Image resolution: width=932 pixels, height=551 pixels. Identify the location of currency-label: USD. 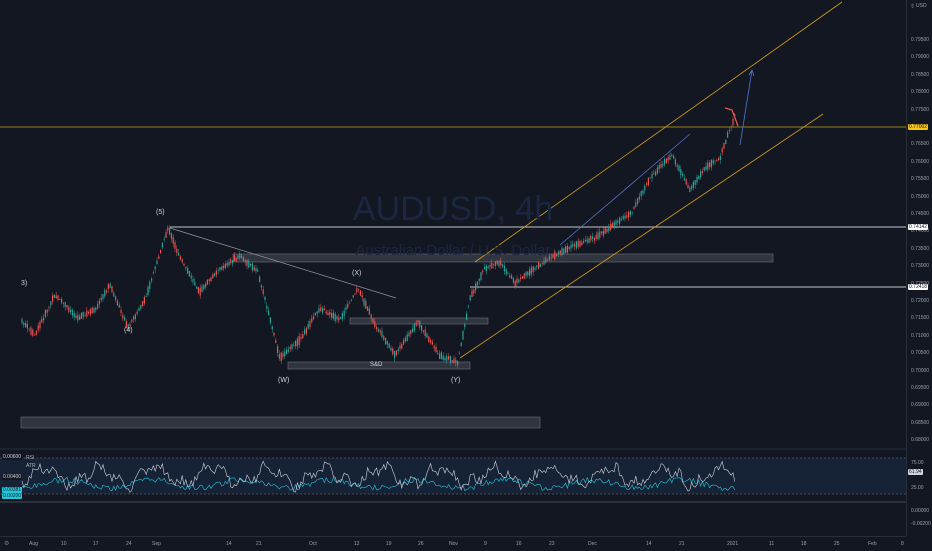
(921, 6).